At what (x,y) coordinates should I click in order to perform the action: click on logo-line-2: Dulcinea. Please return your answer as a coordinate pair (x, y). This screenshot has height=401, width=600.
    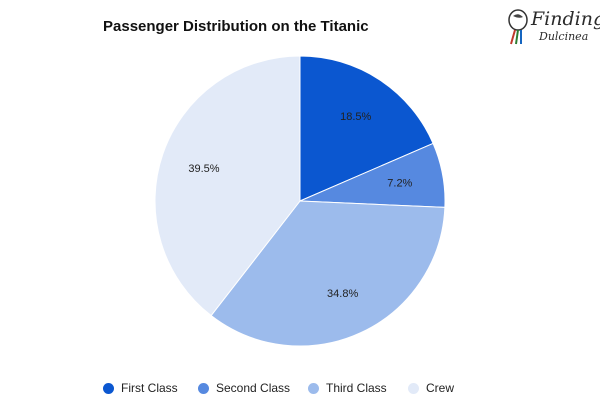
    Looking at the image, I should click on (564, 36).